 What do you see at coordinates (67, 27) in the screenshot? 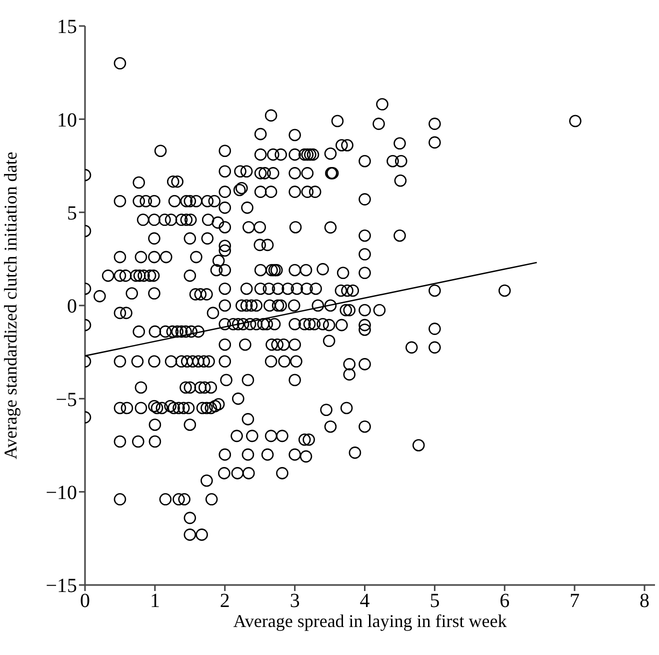
I see `y-tick-label: 15` at bounding box center [67, 27].